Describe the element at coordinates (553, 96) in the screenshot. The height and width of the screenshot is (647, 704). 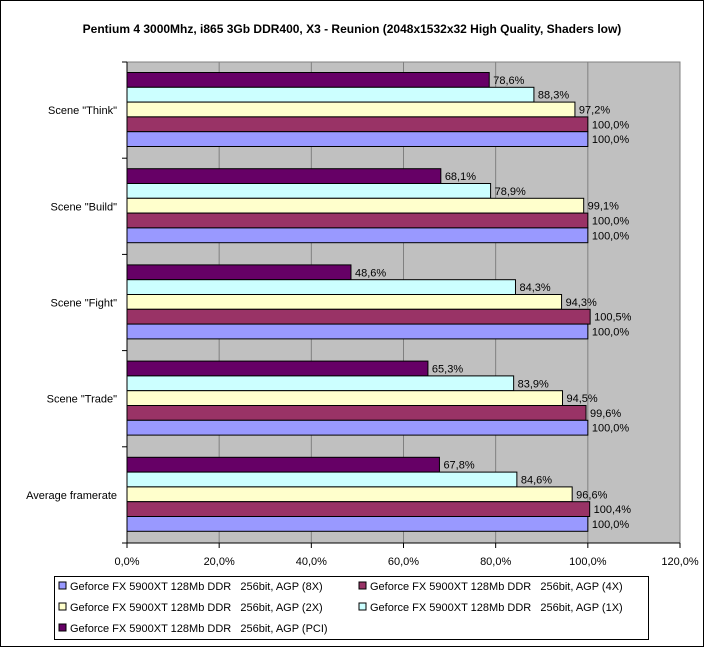
I see `data-label: 88,3%` at that location.